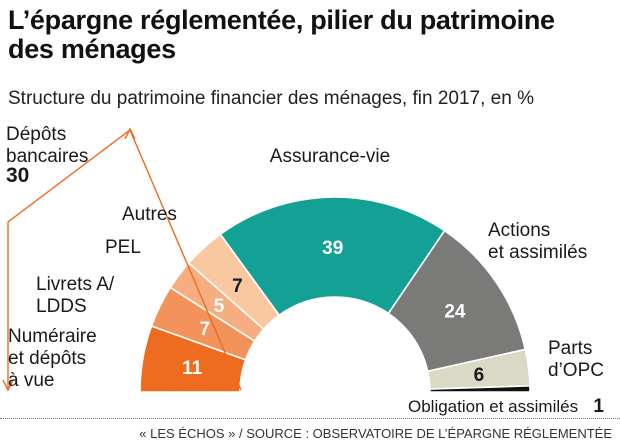  Describe the element at coordinates (192, 368) in the screenshot. I see `value-label-numeraire-et-depots-a-vue: 11` at that location.